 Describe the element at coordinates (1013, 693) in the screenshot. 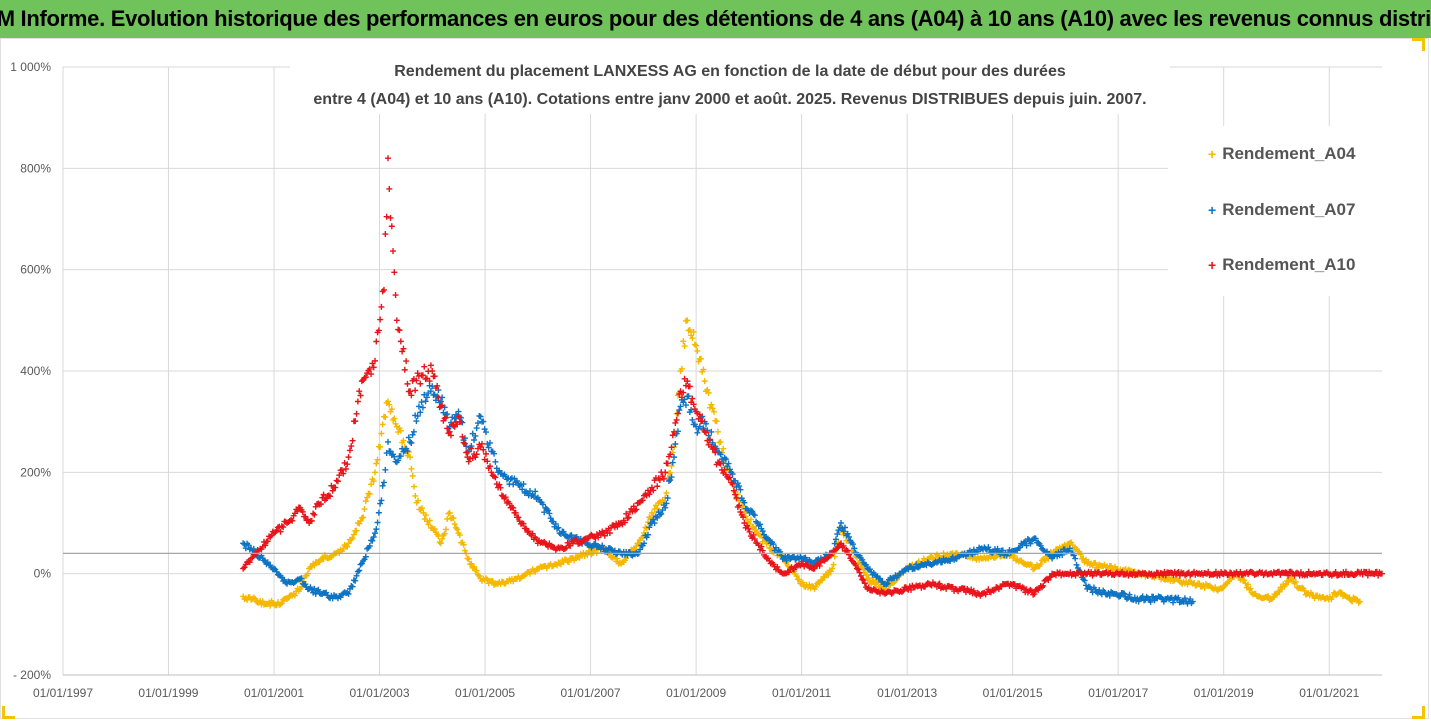

I see `x-tick-label: 01/01/2015` at that location.